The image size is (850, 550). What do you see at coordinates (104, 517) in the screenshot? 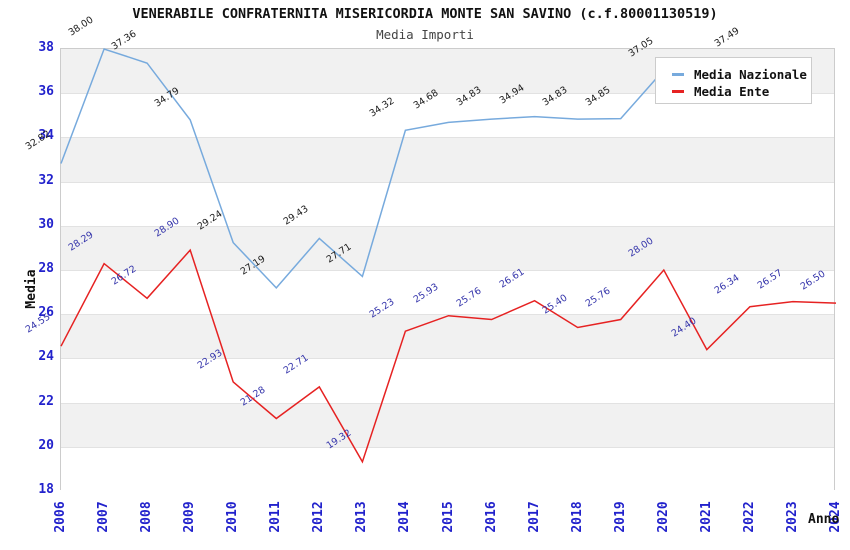
I see `x-tick-label: 2007` at bounding box center [104, 517].